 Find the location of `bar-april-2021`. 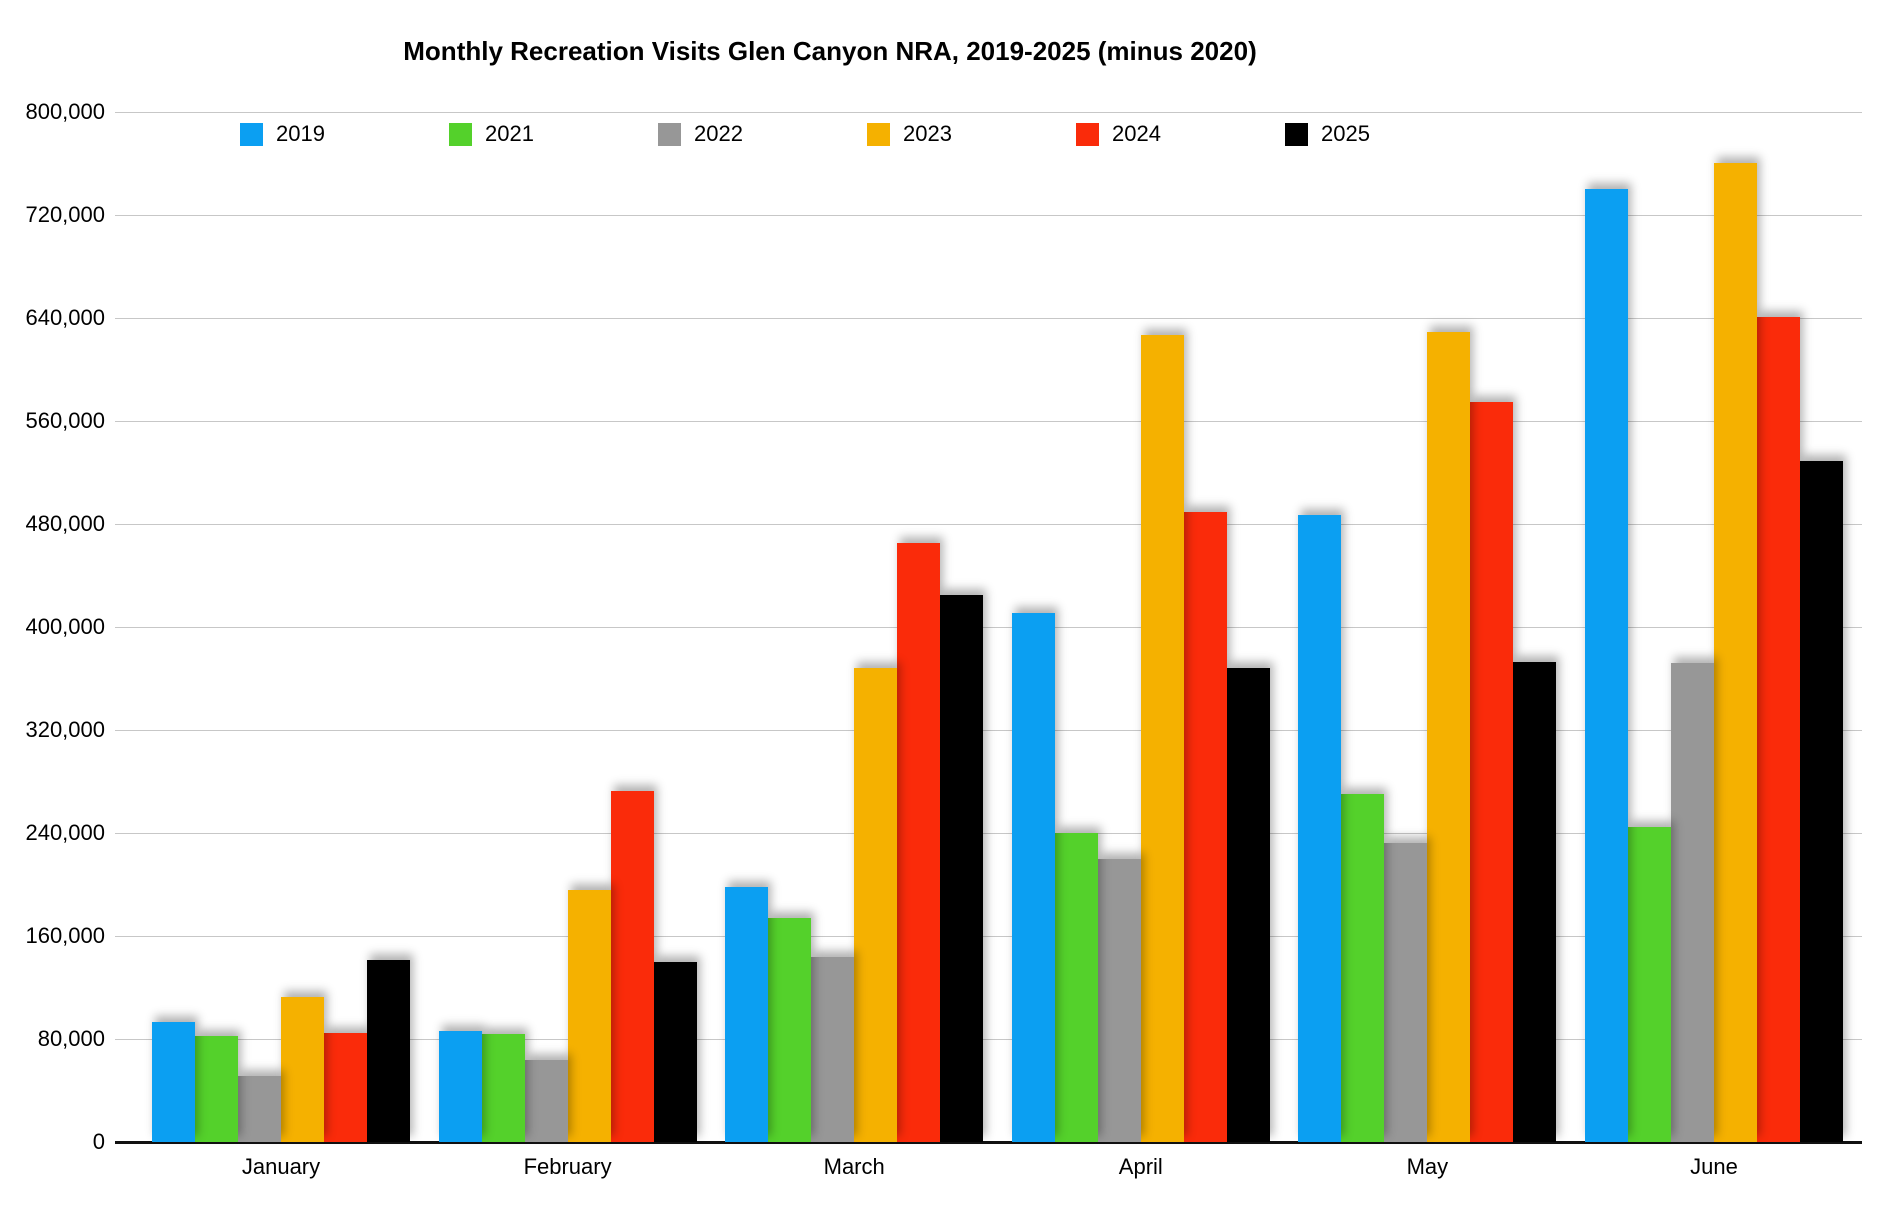

bar-april-2021 is located at coordinates (1076, 987).